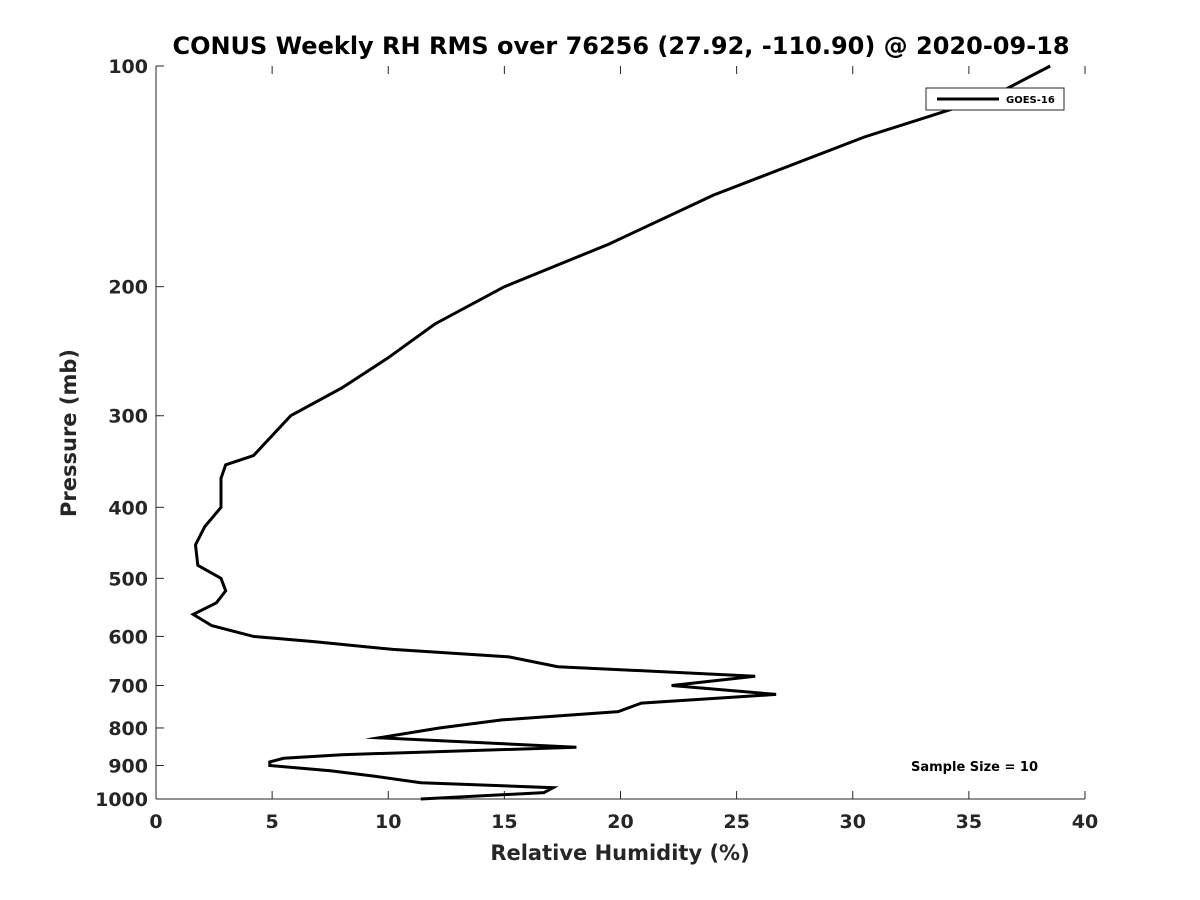 This screenshot has height=900, width=1200. I want to click on x-tick-label-35: 35, so click(969, 822).